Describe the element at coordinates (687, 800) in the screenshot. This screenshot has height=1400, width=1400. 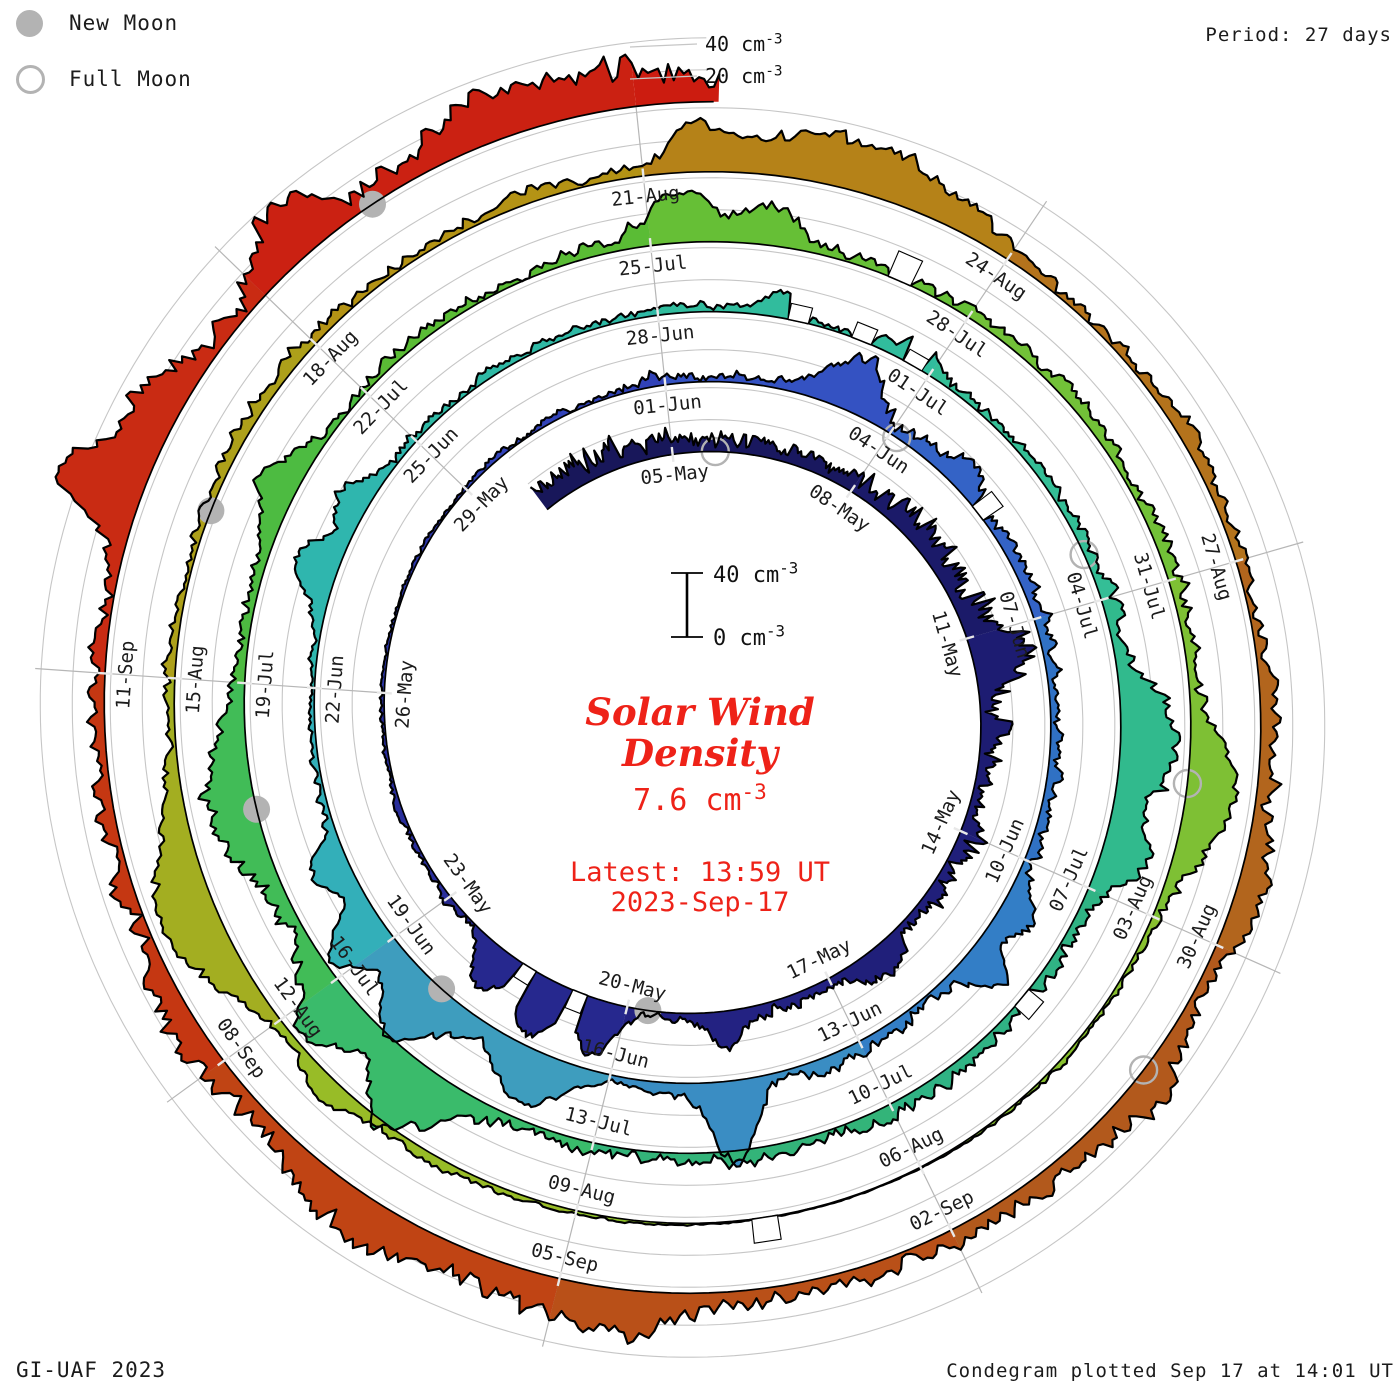
I see `current-density-number: 7.6 cm` at that location.